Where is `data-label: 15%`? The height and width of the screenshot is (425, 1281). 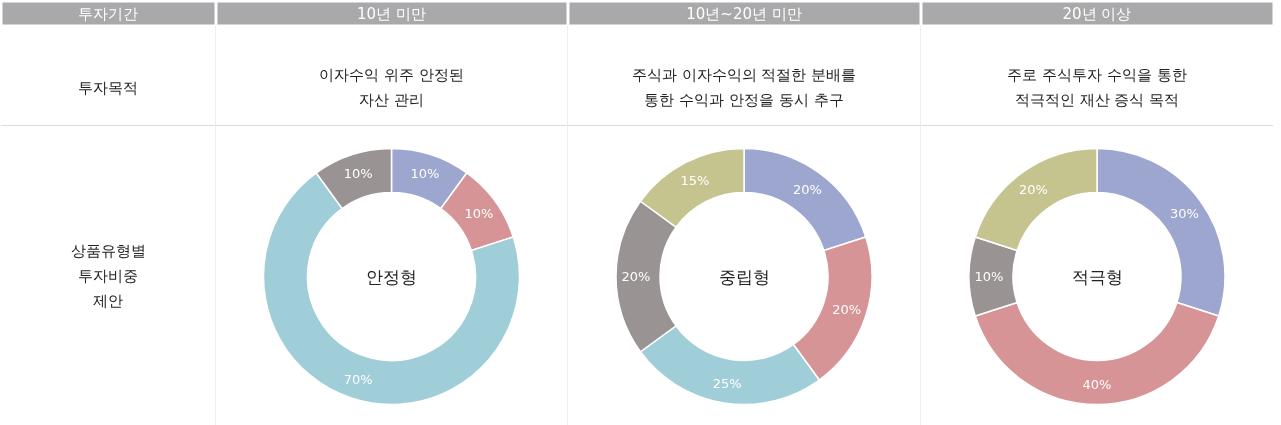 data-label: 15% is located at coordinates (695, 180).